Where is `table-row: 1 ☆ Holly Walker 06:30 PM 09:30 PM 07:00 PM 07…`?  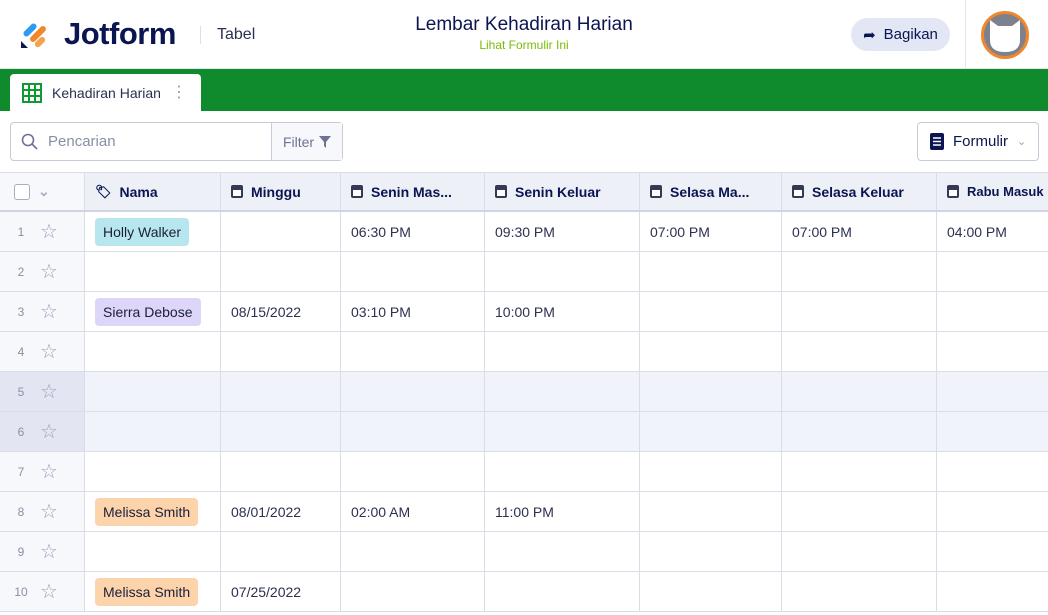
table-row: 1 ☆ Holly Walker 06:30 PM 09:30 PM 07:00 PM 07… is located at coordinates (524, 232).